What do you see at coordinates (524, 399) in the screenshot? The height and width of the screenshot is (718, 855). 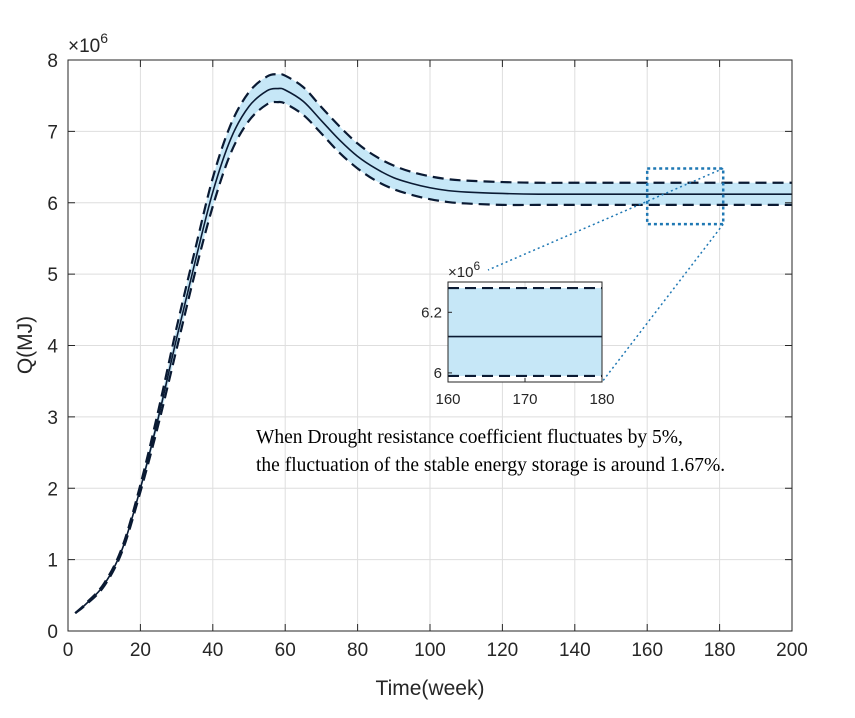 I see `inset-x-tick-label: 170` at bounding box center [524, 399].